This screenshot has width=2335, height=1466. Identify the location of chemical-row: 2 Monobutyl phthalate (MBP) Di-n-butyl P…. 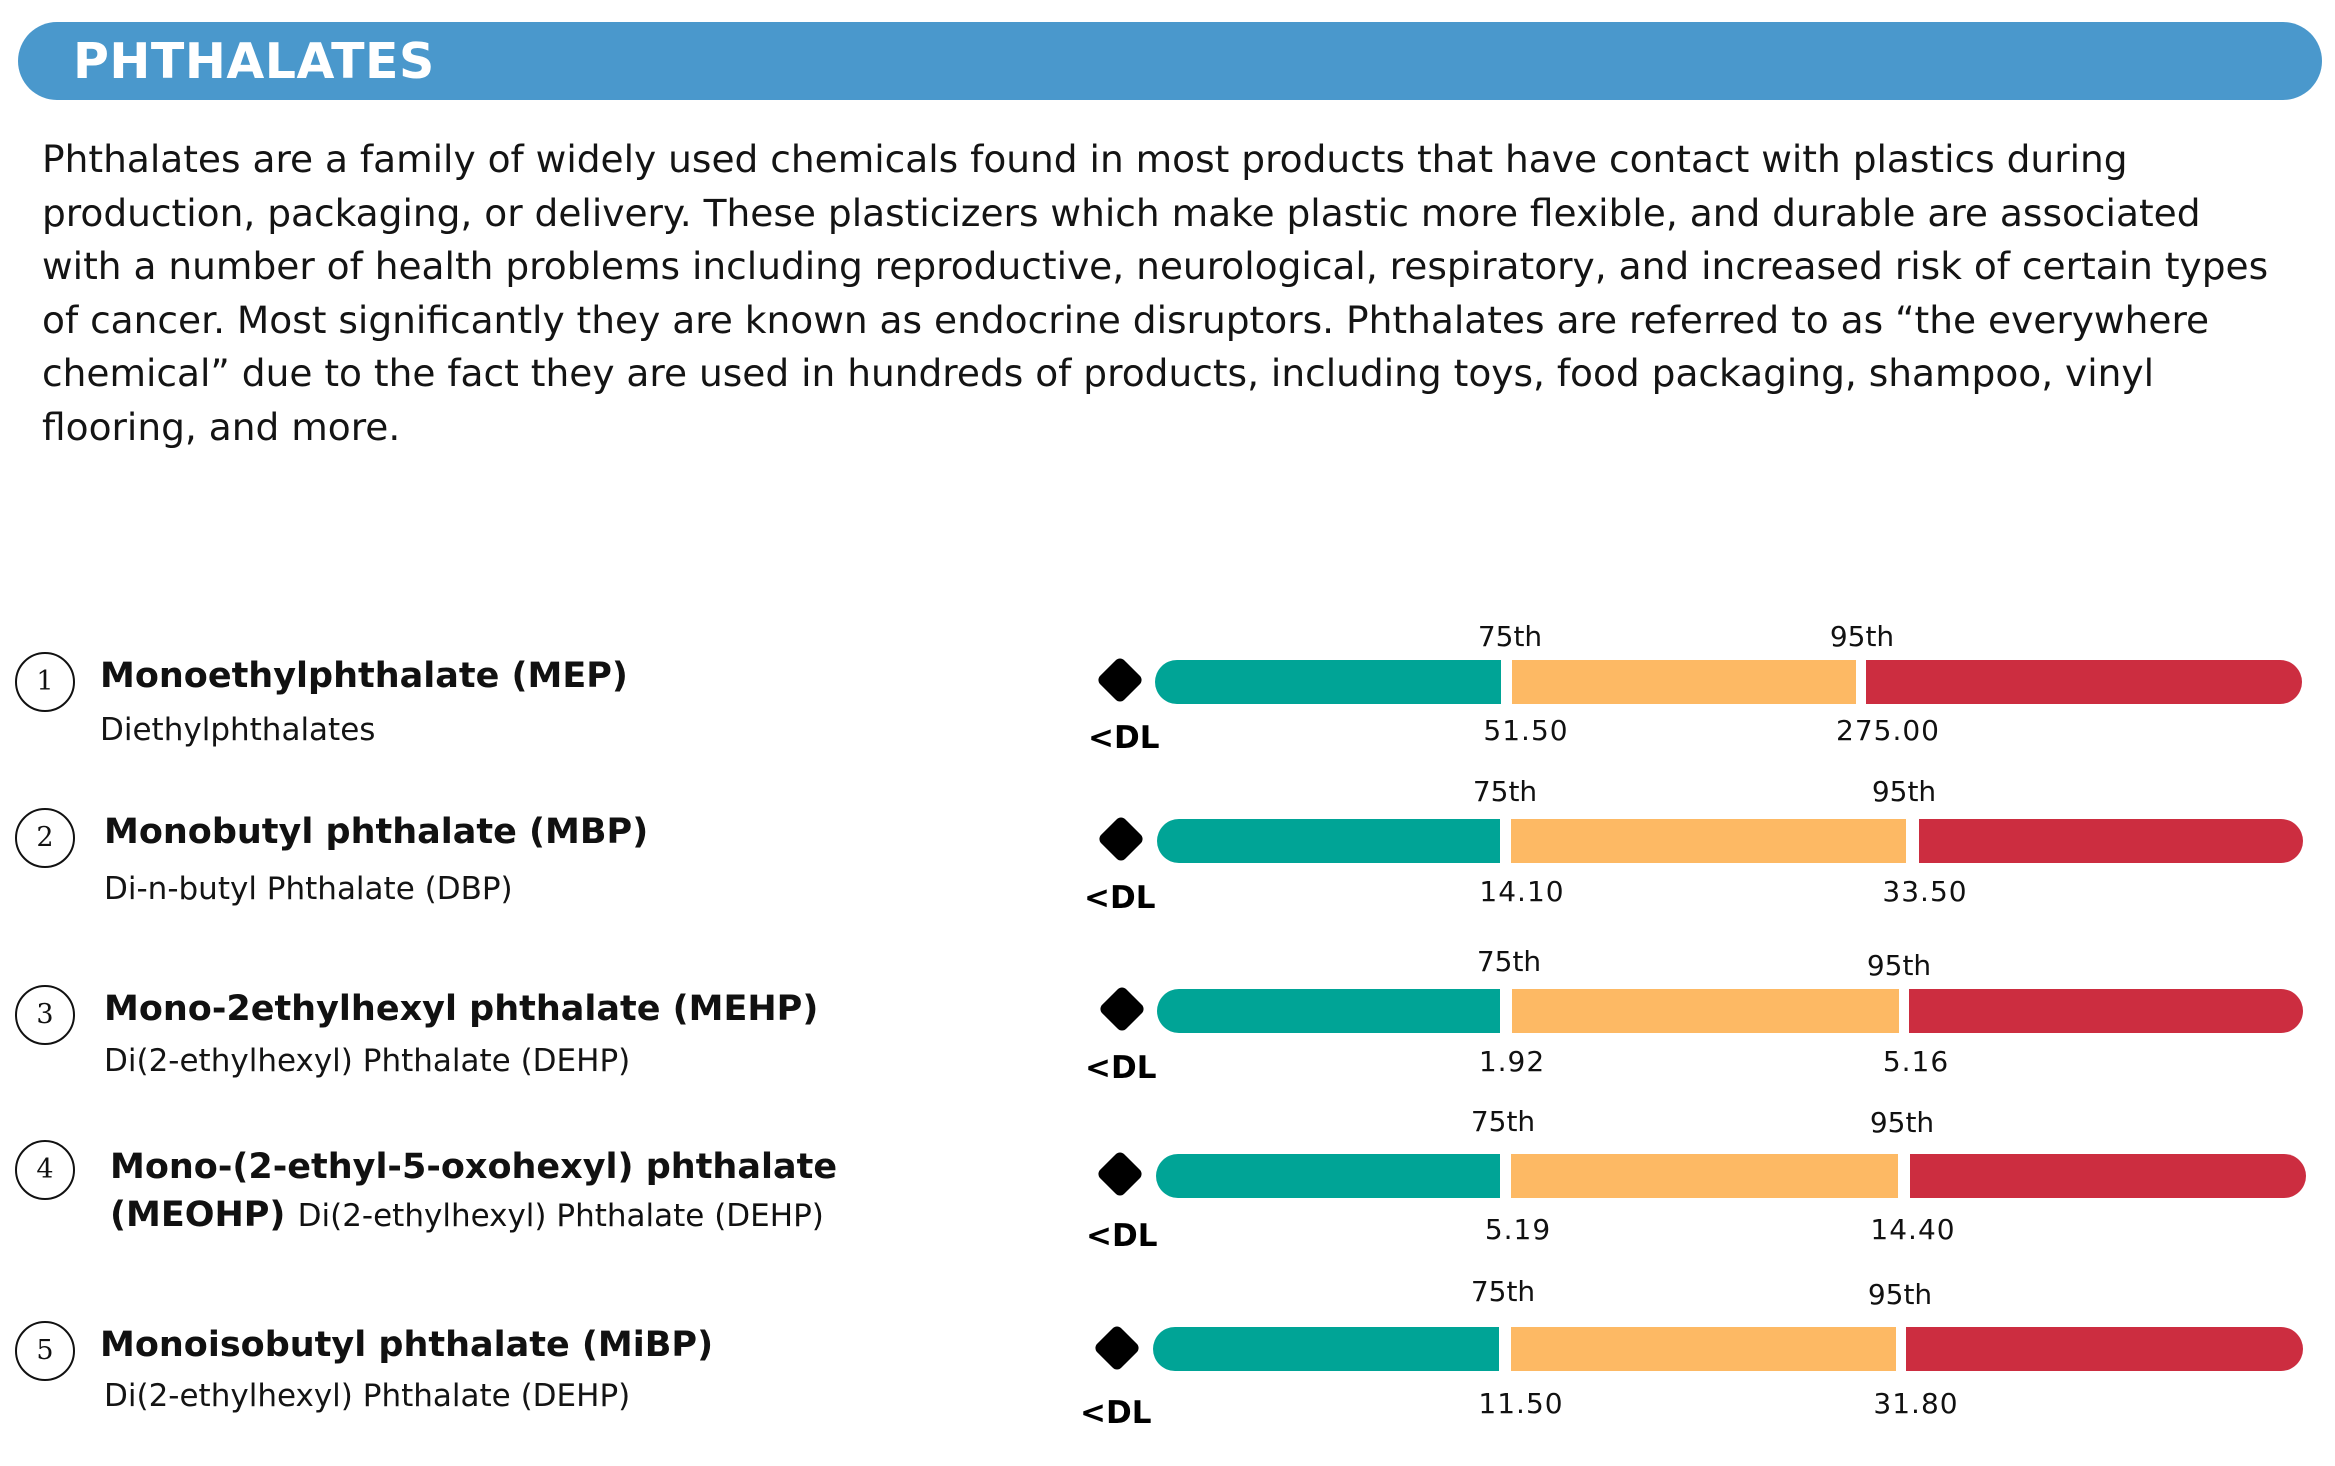
(1167, 855).